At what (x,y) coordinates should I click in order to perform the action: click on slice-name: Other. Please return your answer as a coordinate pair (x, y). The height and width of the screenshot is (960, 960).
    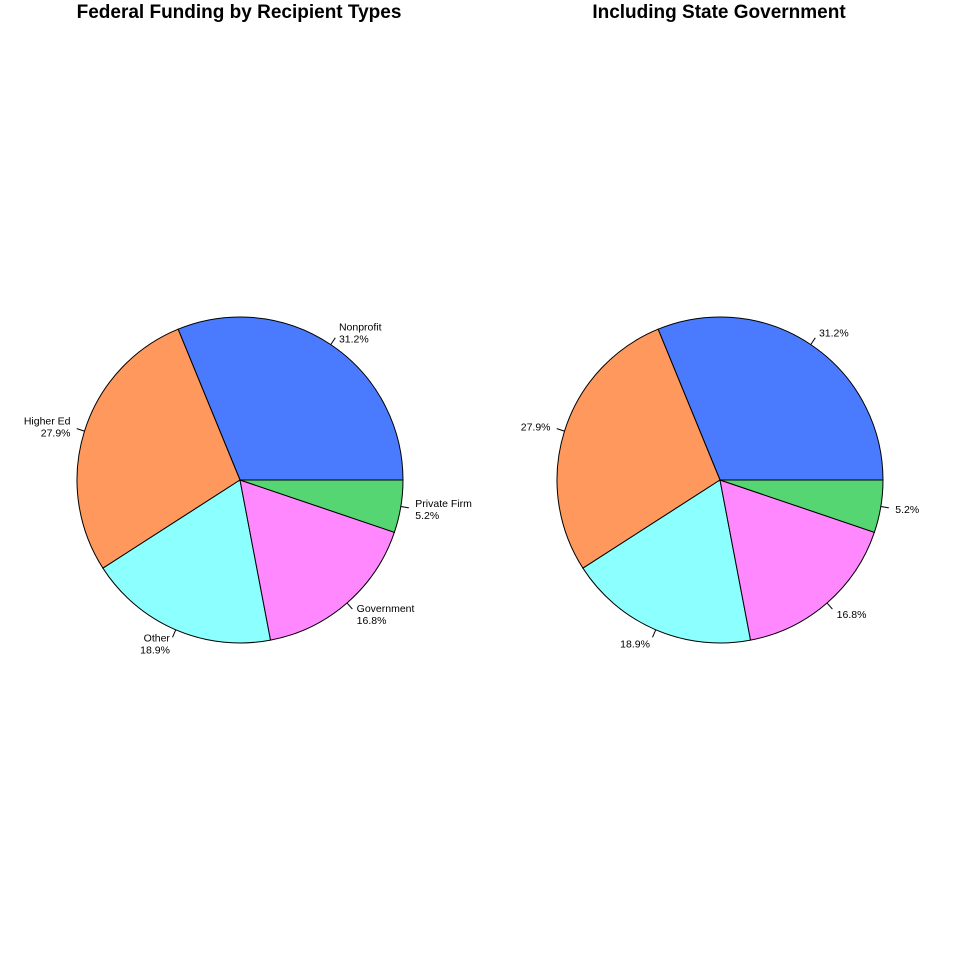
    Looking at the image, I should click on (157, 638).